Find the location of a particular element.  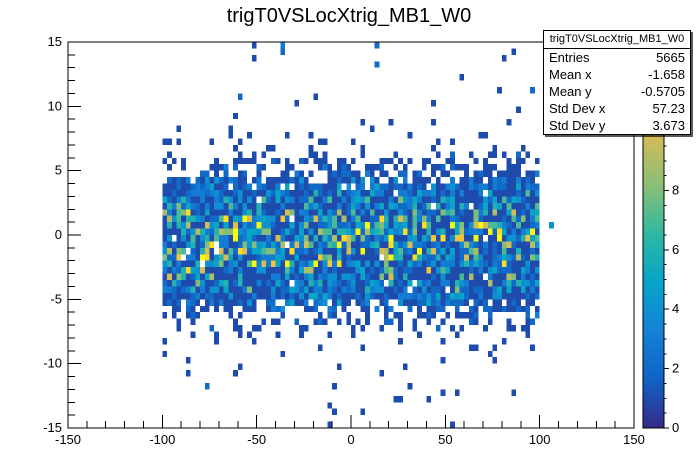

z-tick-label: 8 is located at coordinates (675, 189).